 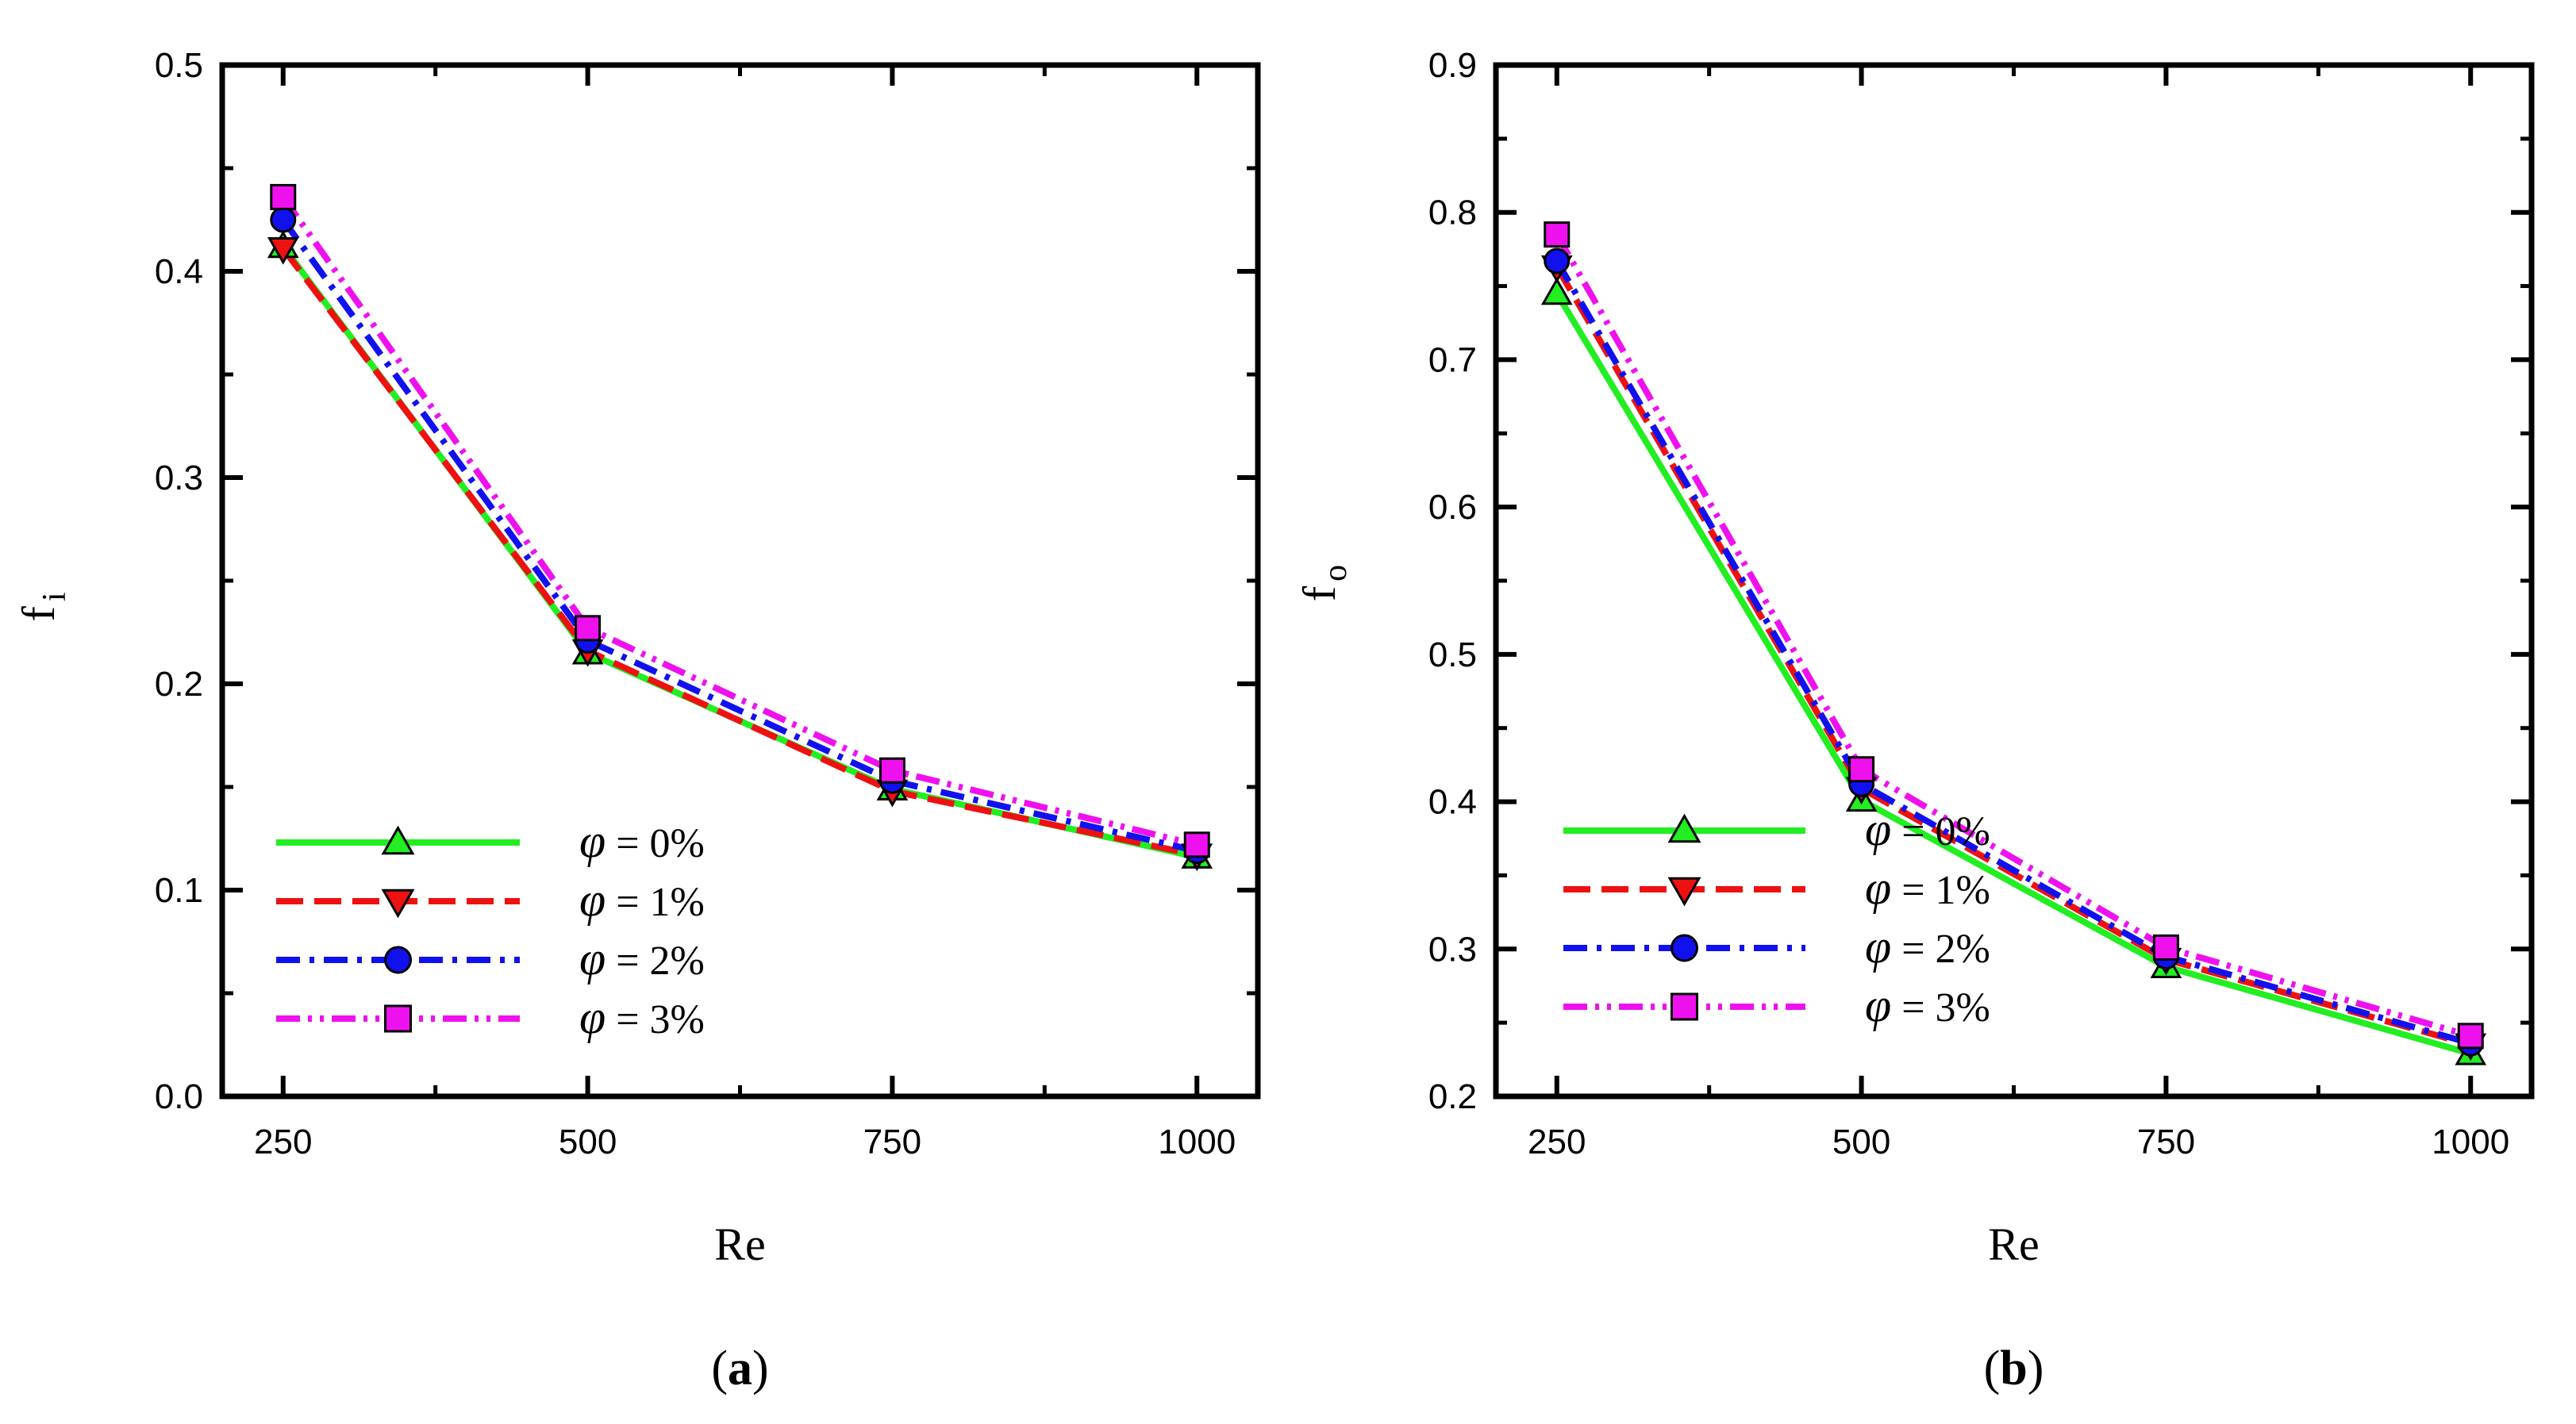 What do you see at coordinates (55, 597) in the screenshot?
I see `y-axis-title-subscript: i` at bounding box center [55, 597].